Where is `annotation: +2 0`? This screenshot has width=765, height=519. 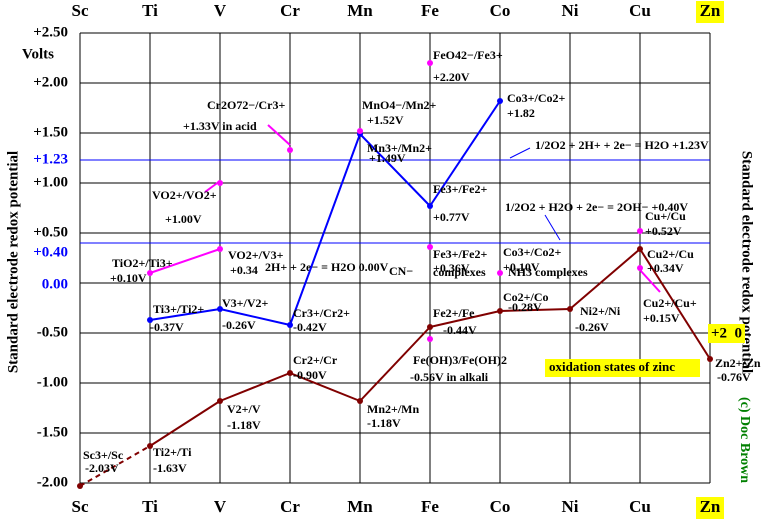 annotation: +2 0 is located at coordinates (726, 333).